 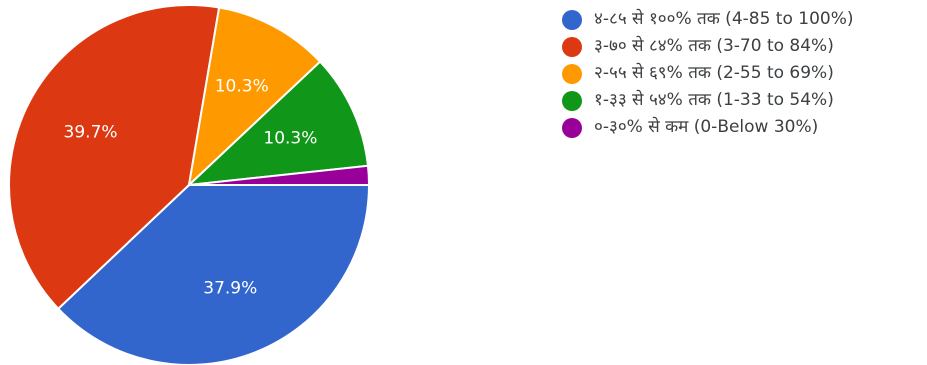 What do you see at coordinates (714, 46) in the screenshot?
I see `legend-label: ३-७० से ८४% तक (3-70 to 84%)` at bounding box center [714, 46].